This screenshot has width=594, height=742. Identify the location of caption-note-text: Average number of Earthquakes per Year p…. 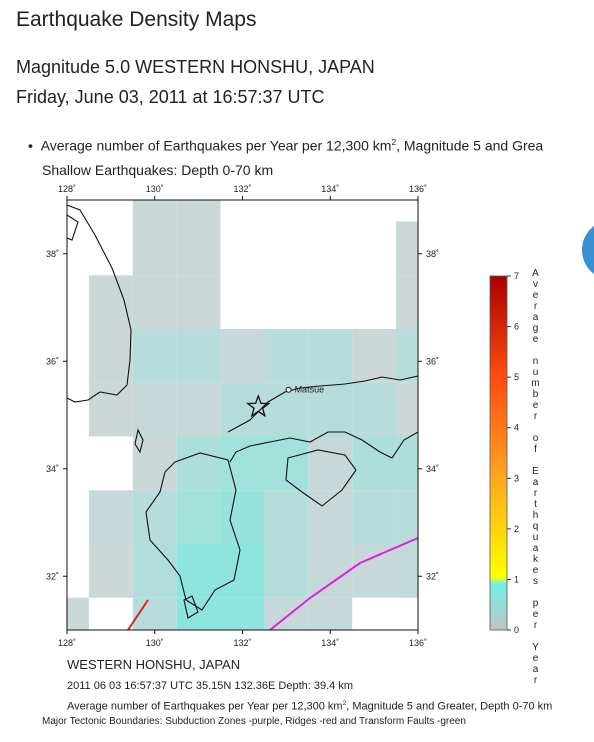
(205, 706).